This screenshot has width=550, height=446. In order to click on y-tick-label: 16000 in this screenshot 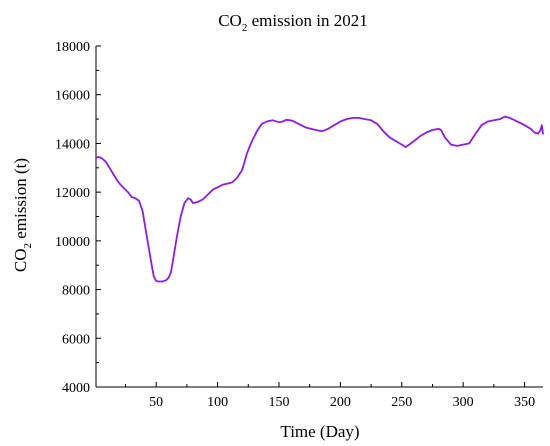, I will do `click(72, 96)`.